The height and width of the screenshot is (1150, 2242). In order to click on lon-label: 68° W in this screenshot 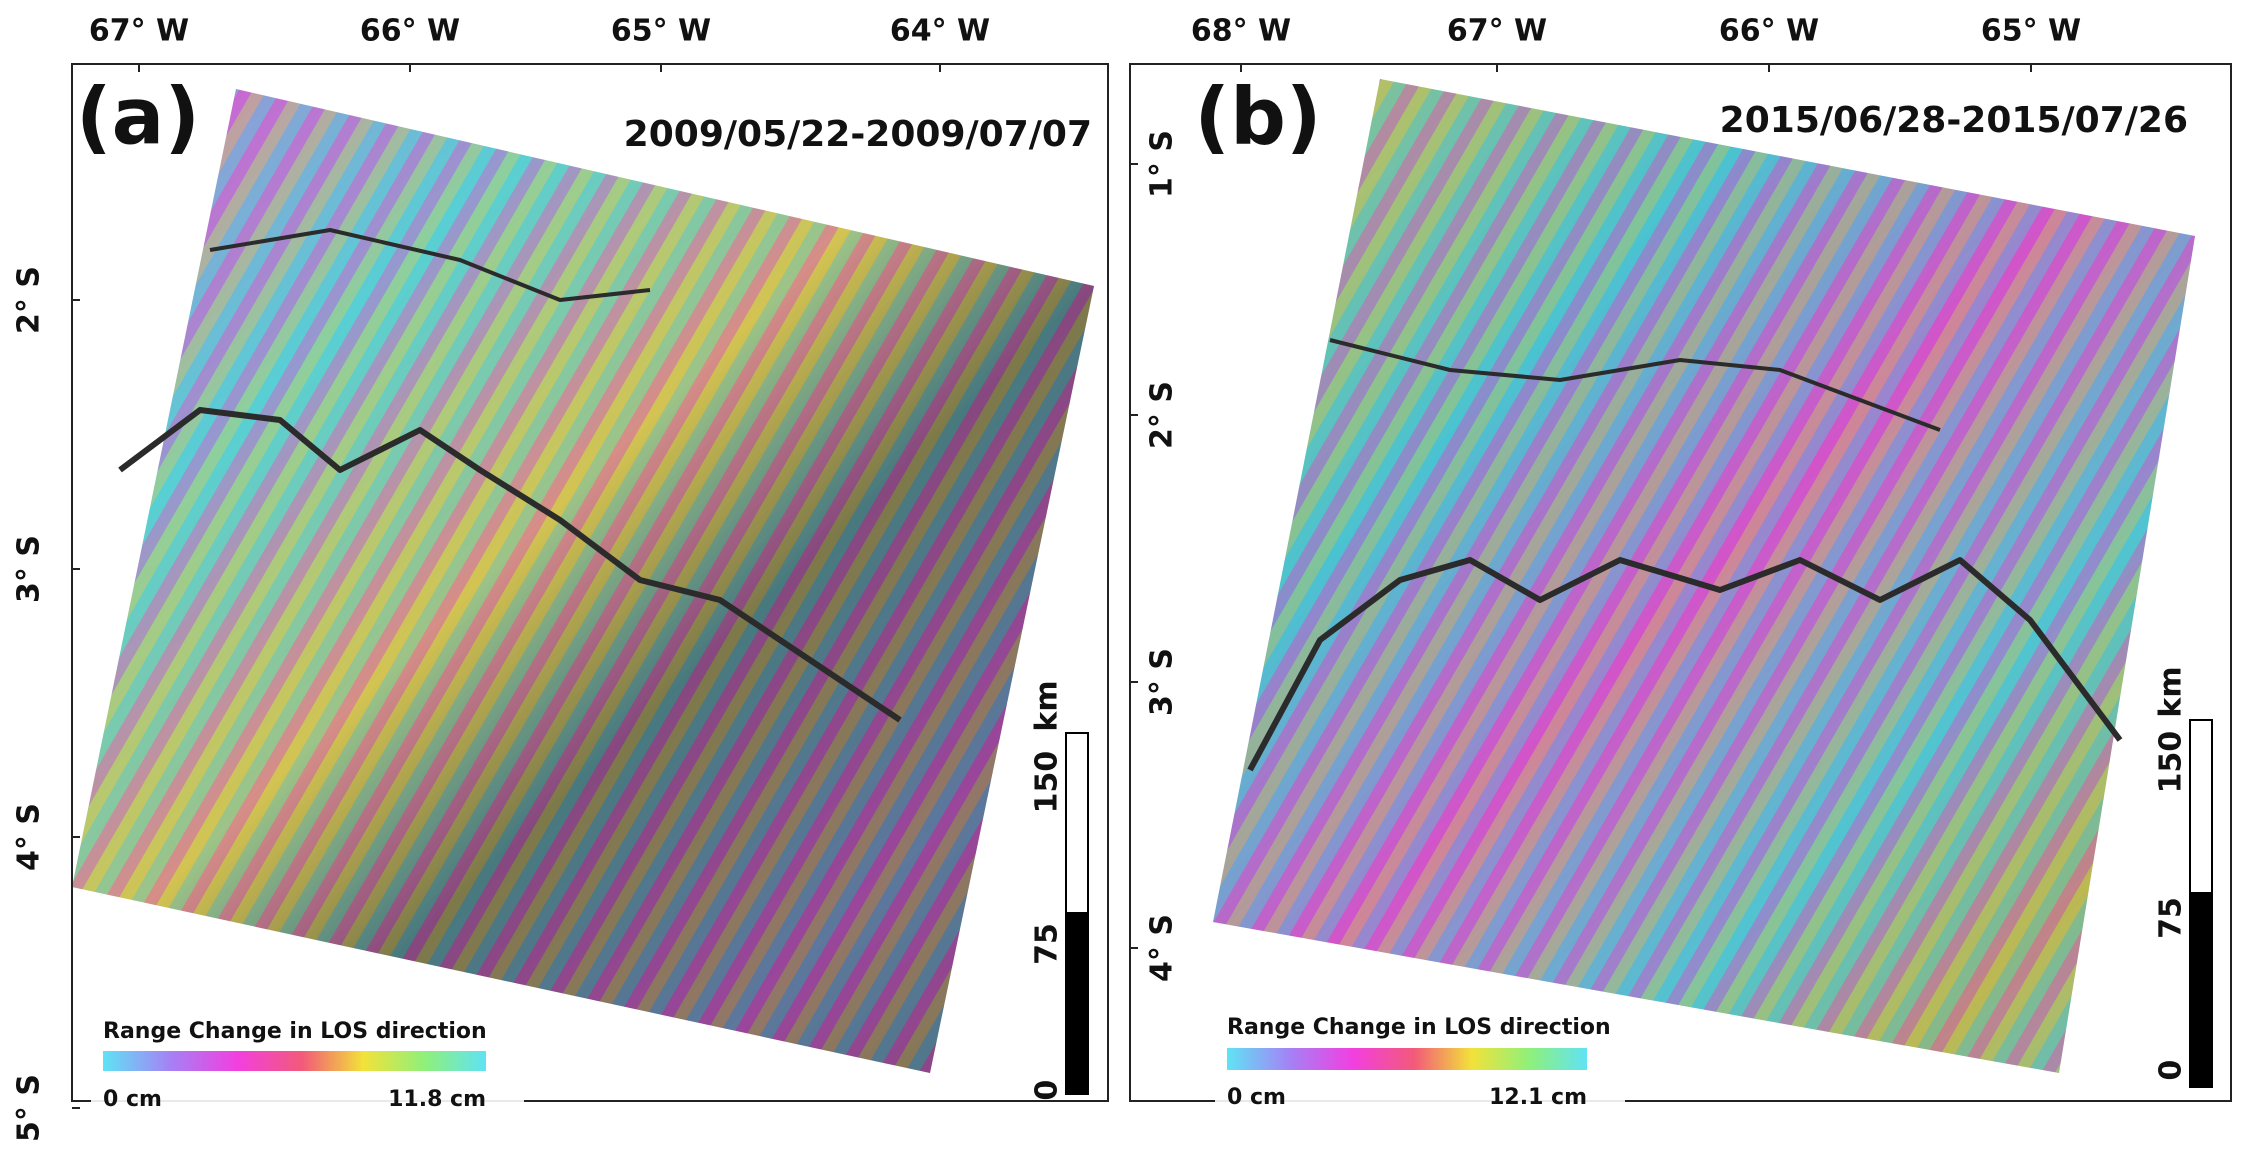, I will do `click(1241, 31)`.